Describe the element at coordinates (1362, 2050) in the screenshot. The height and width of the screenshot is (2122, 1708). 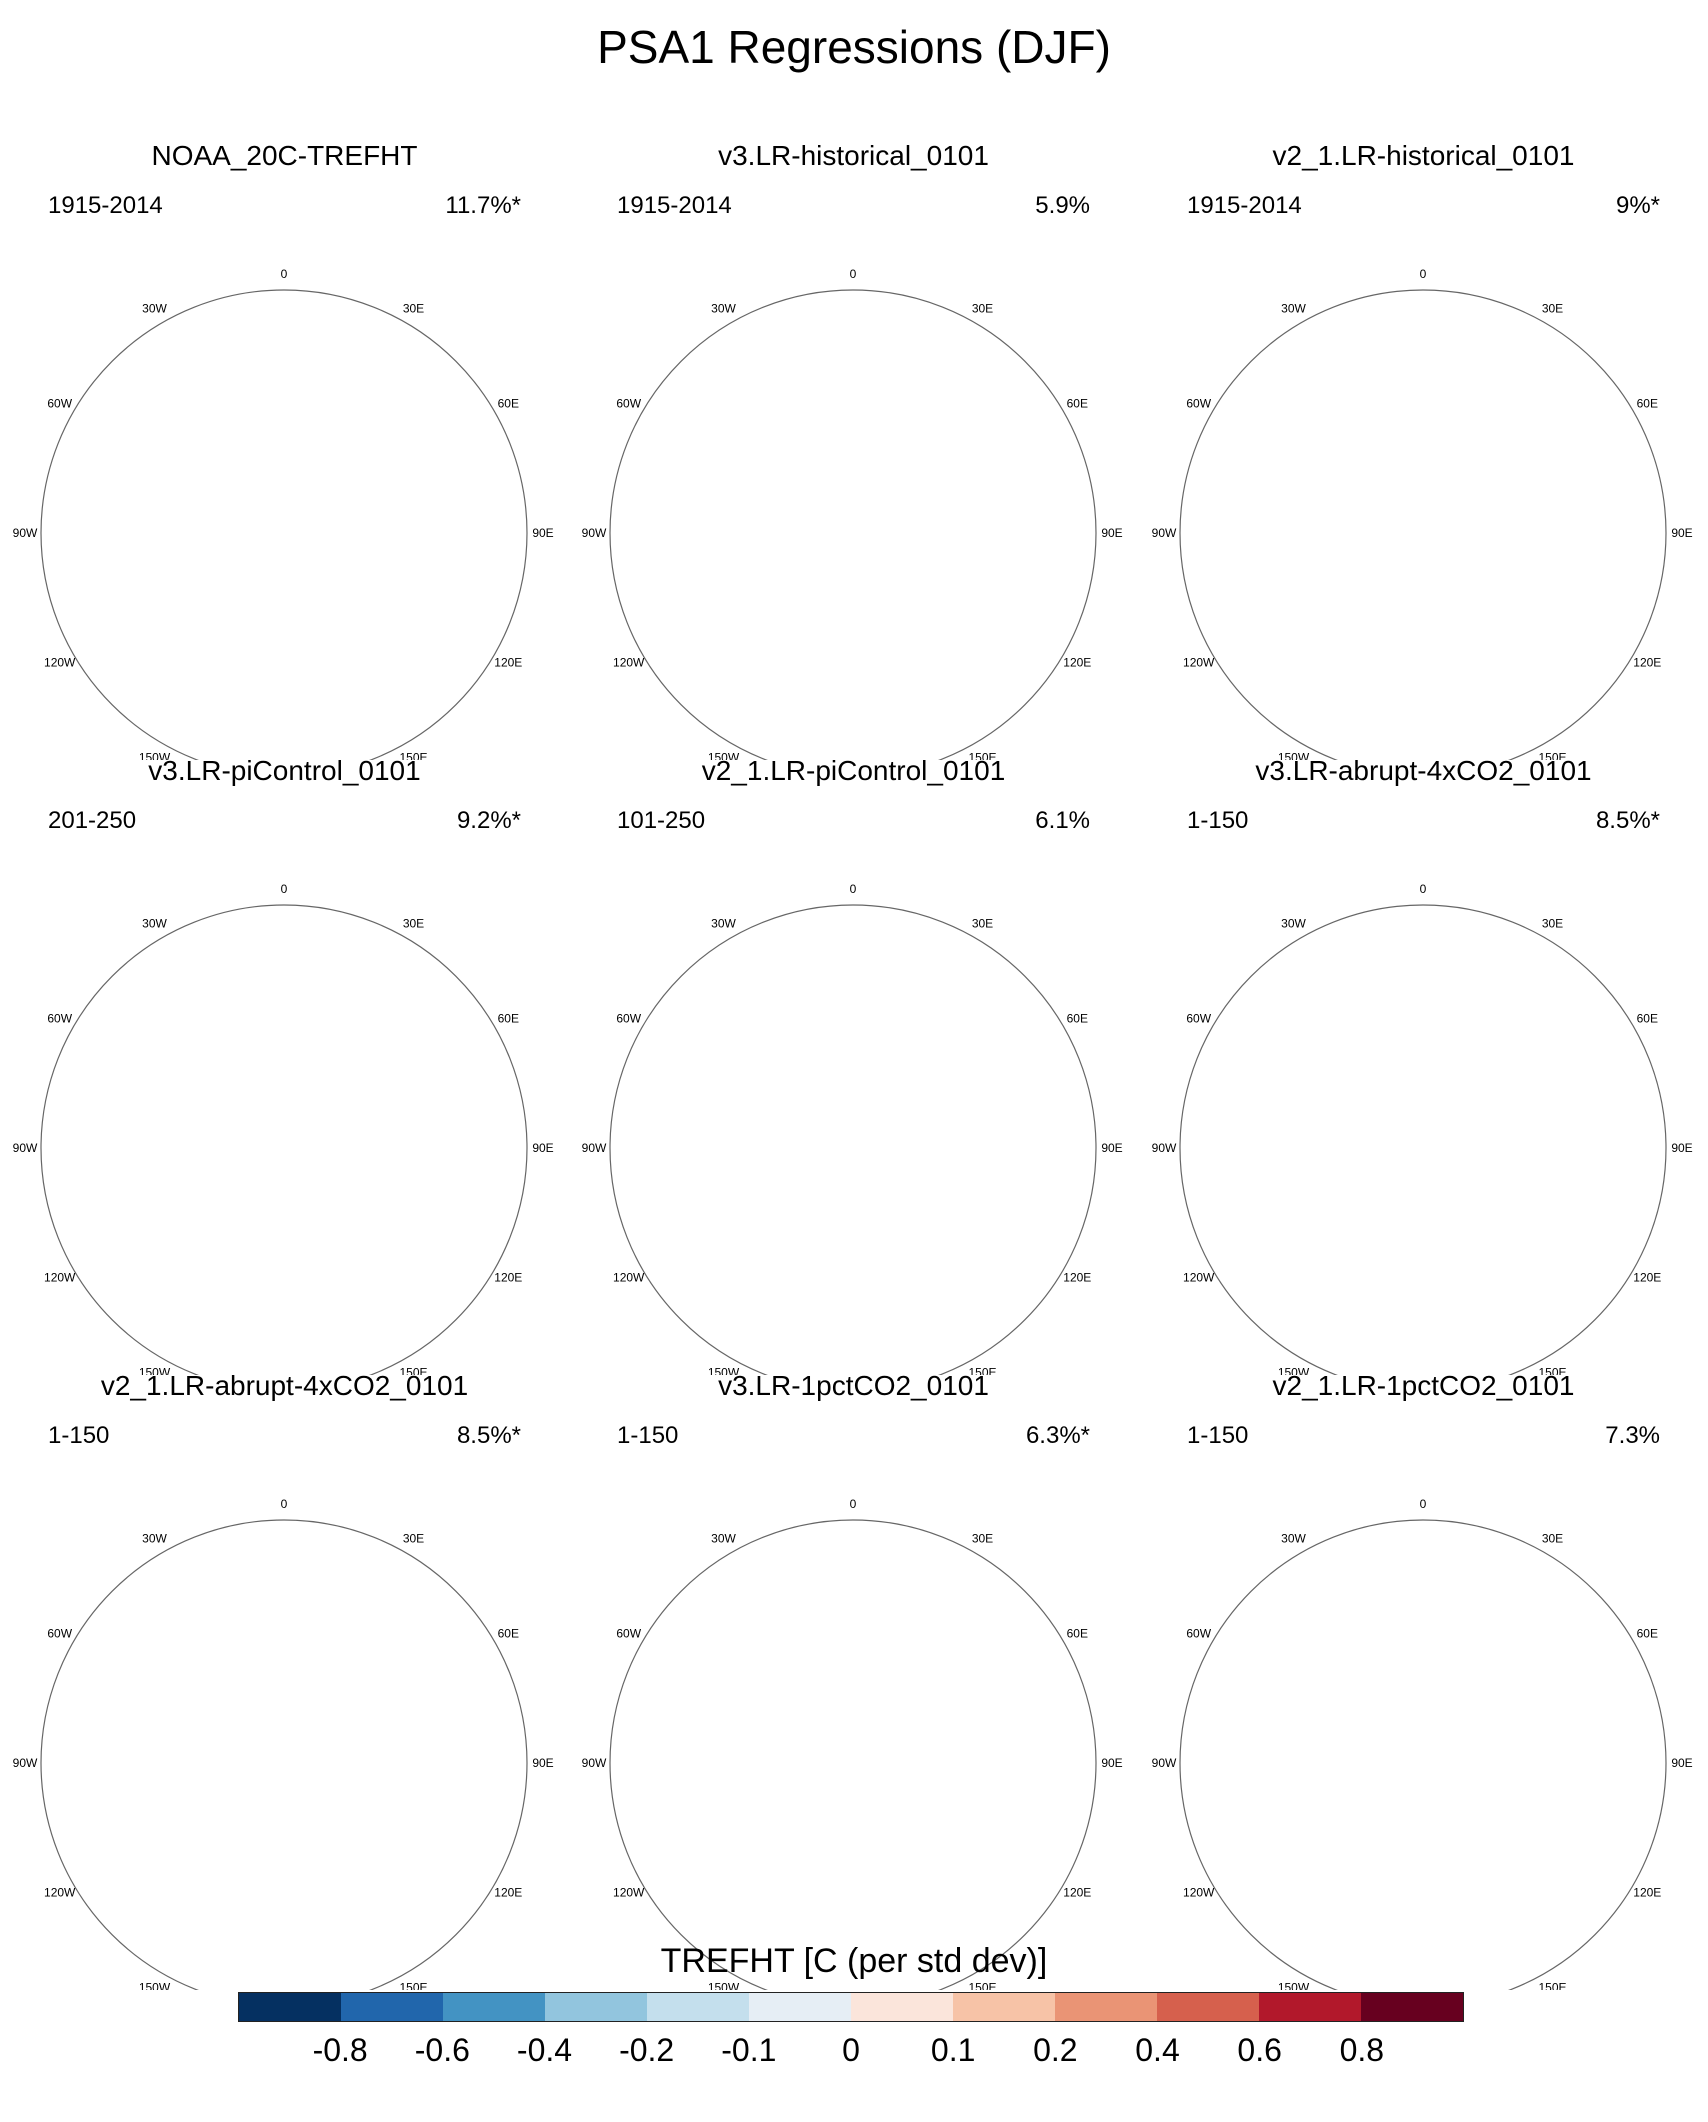
I see `colorbar-tick-label: 0.8` at that location.